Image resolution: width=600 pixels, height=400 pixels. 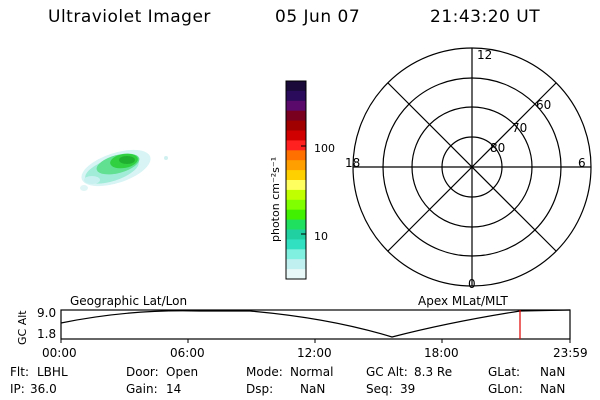 What do you see at coordinates (142, 372) in the screenshot?
I see `door-label: Door:` at bounding box center [142, 372].